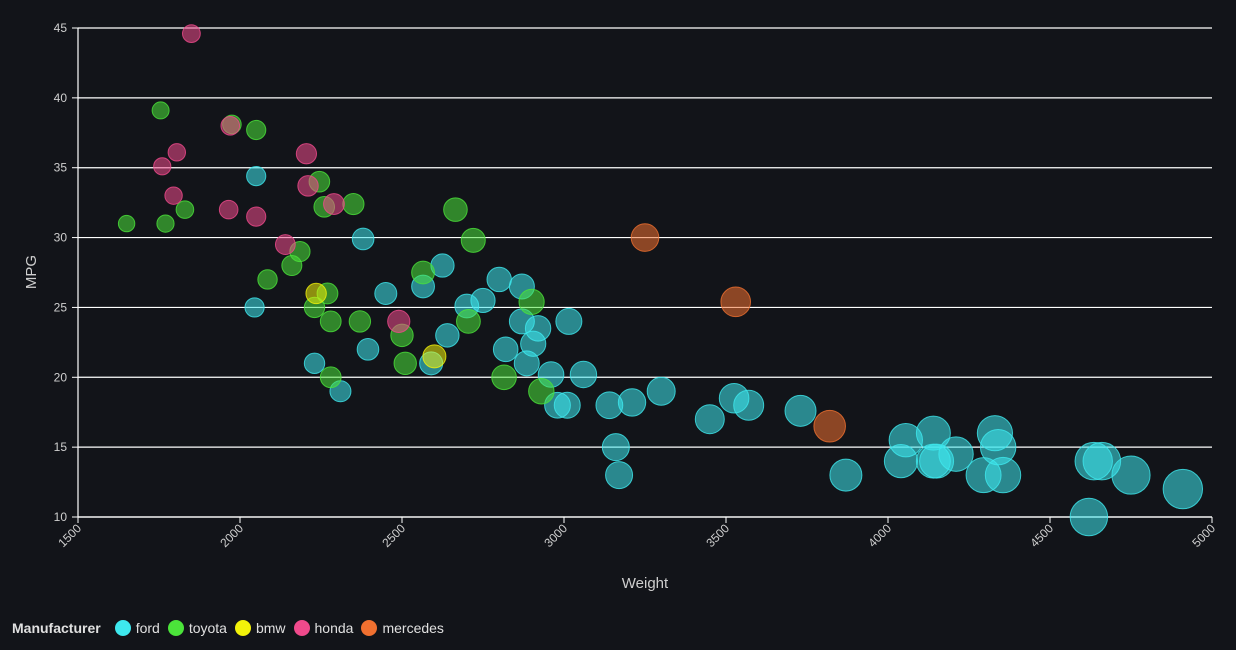  Describe the element at coordinates (61, 28) in the screenshot. I see `y-tick-label: 45` at that location.